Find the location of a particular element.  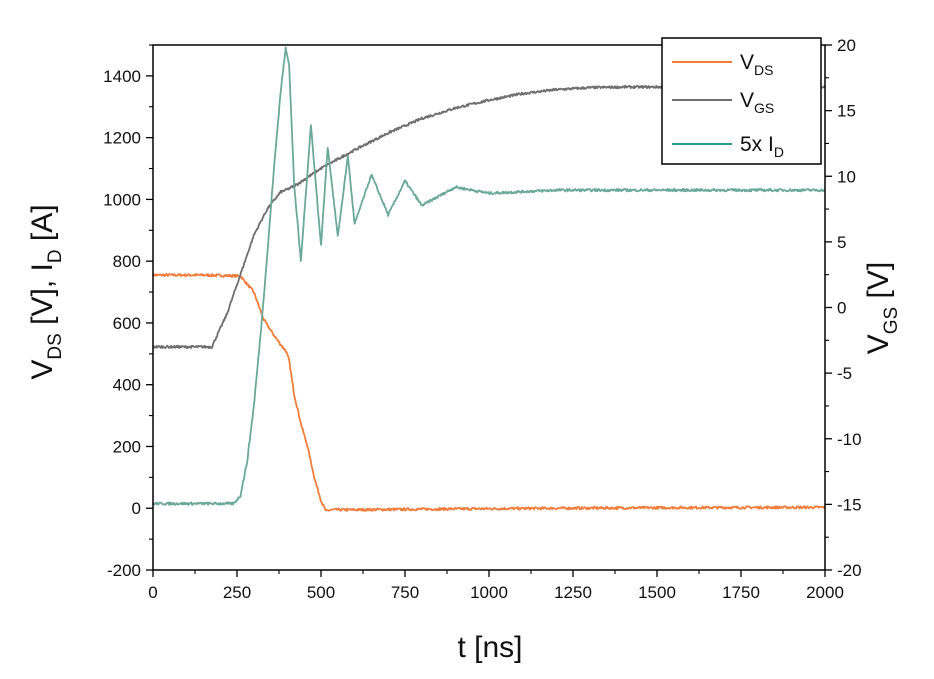

left-axis-title: VDS [V], ID [A] is located at coordinates (46, 291).